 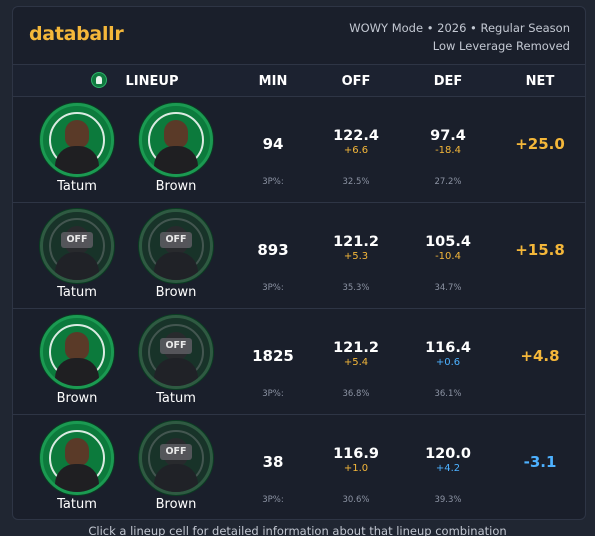 I want to click on off-delta: +5.4, so click(x=356, y=362).